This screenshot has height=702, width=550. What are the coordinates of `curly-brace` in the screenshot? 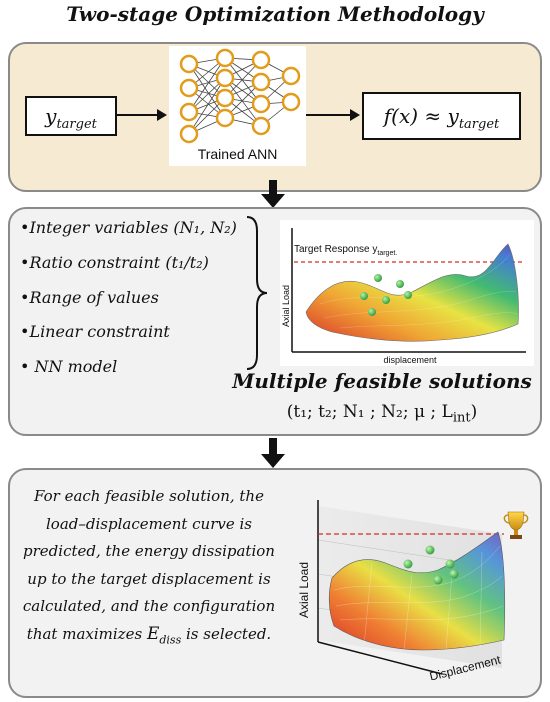 It's located at (257, 293).